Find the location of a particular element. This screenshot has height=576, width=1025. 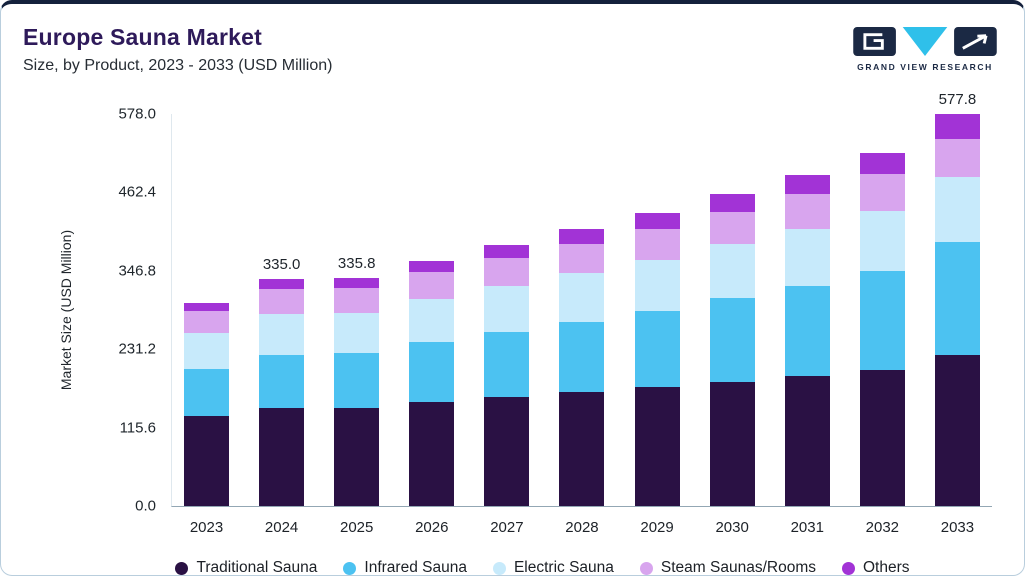

bar-2030: 2030 is located at coordinates (732, 325).